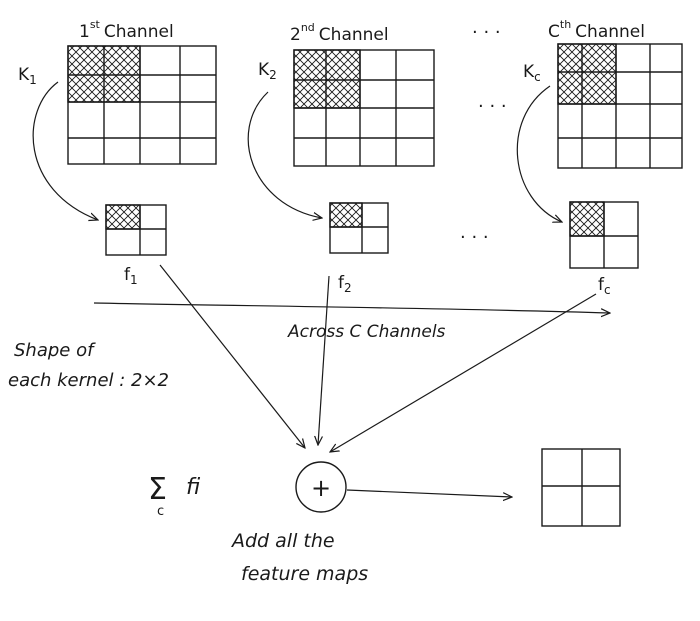 This screenshot has height=621, width=700. Describe the element at coordinates (126, 30) in the screenshot. I see `channel-1-title: 1st Channel` at that location.